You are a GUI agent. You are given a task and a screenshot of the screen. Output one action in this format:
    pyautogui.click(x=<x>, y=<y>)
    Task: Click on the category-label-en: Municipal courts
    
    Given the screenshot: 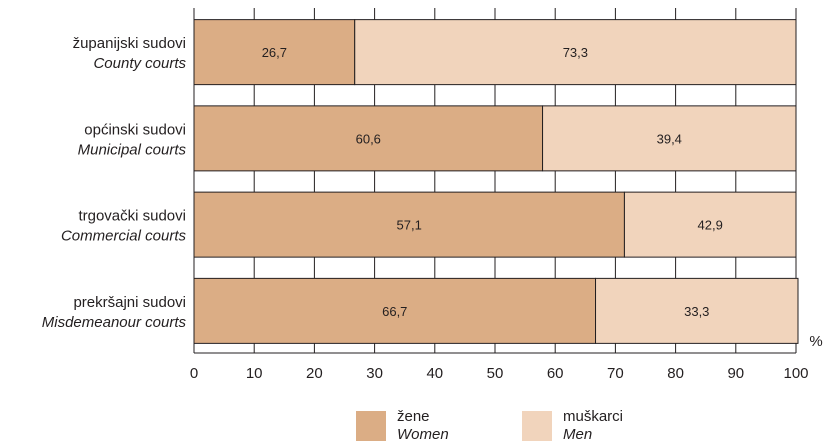 What is the action you would take?
    pyautogui.click(x=132, y=149)
    